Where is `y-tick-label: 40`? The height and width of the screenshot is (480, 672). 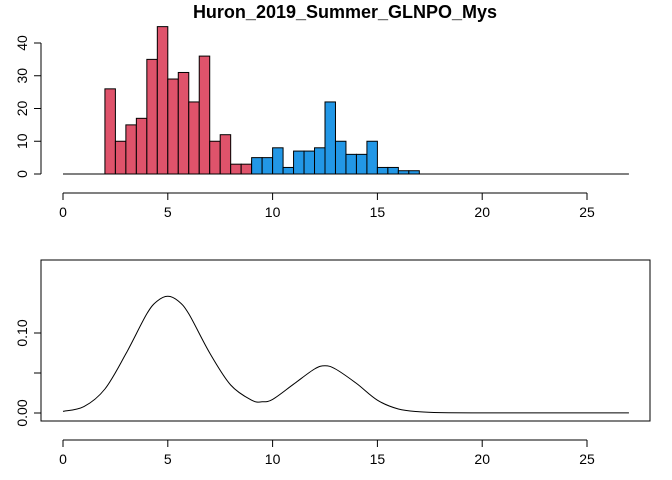
y-tick-label: 40 is located at coordinates (22, 43).